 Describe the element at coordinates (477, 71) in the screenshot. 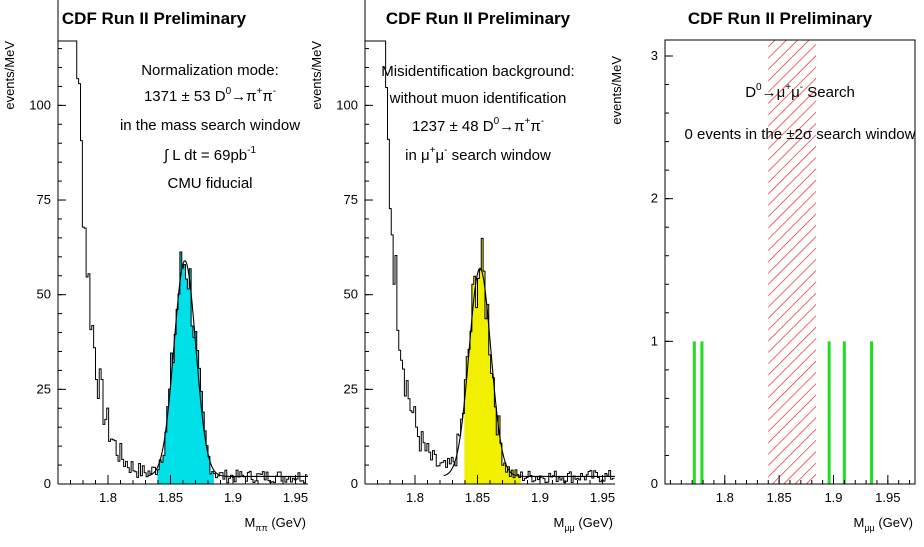

I see `annotation-line-1: Misidentification background:` at that location.